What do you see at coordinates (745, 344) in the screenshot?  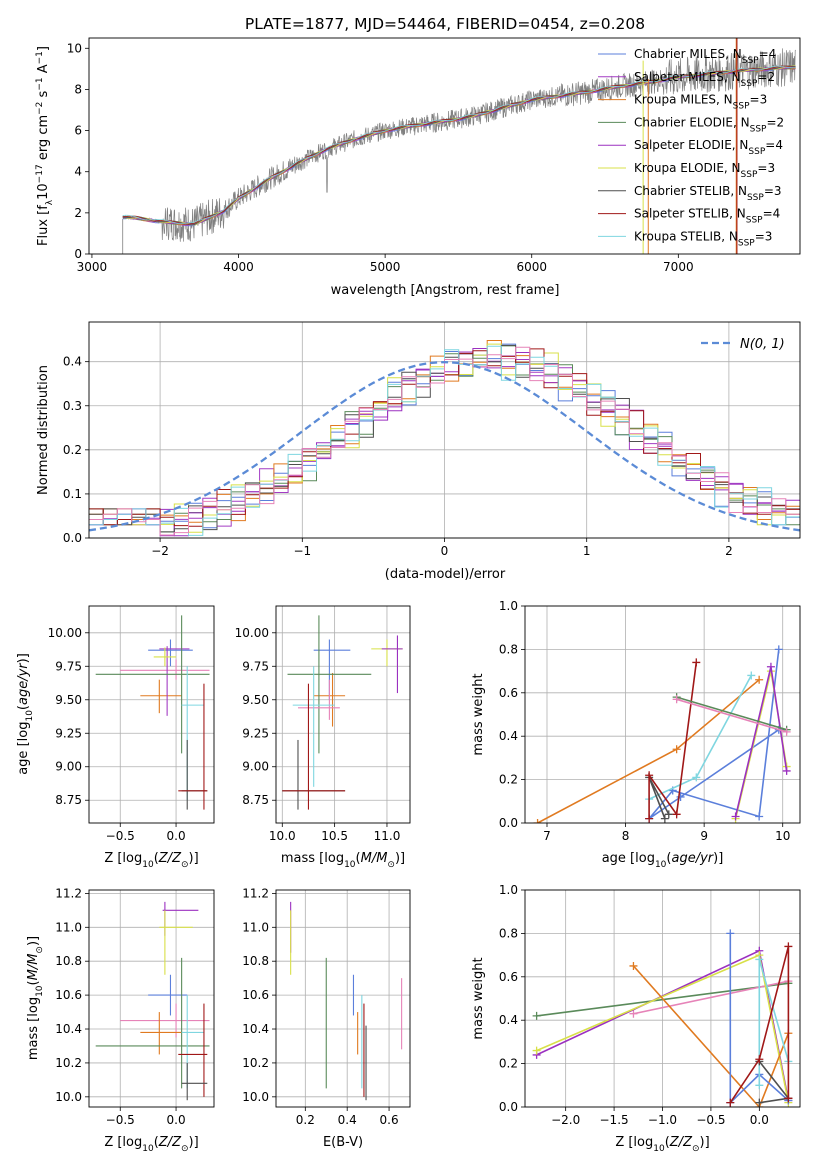 I see `label-part: N` at bounding box center [745, 344].